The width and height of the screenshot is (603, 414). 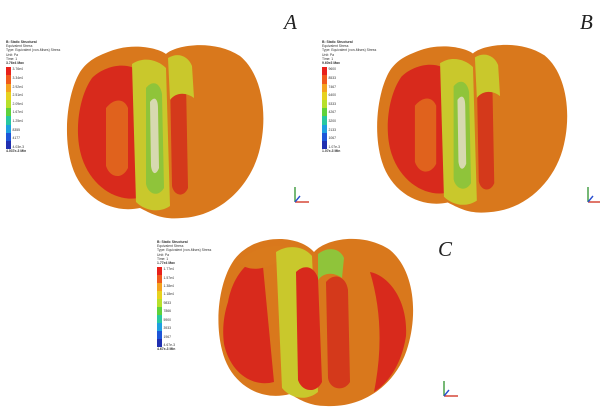 What do you see at coordinates (168, 277) in the screenshot?
I see `scale-tick: 1.57e4` at bounding box center [168, 277].